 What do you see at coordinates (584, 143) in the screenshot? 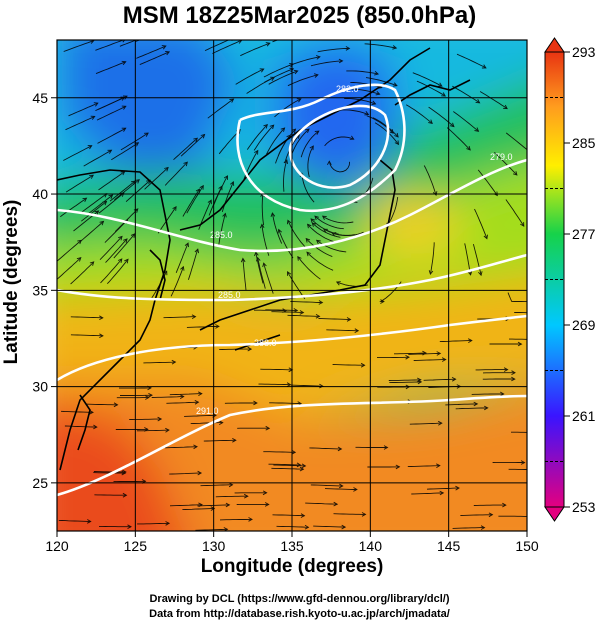
I see `colorbar-tick-label: 285` at bounding box center [584, 143].